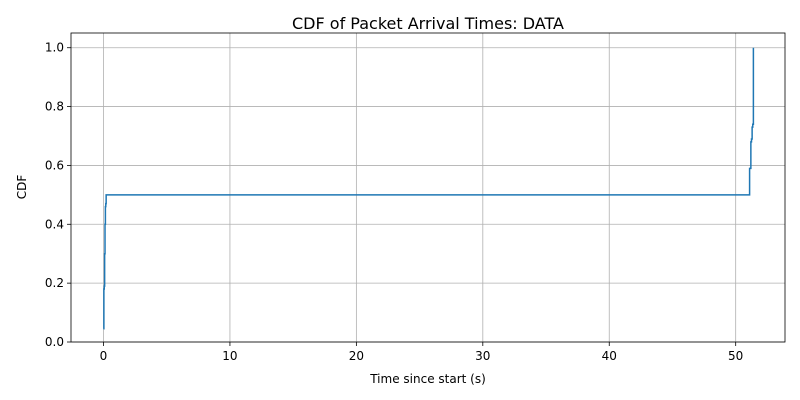  I want to click on x-tick-label: 10, so click(229, 356).